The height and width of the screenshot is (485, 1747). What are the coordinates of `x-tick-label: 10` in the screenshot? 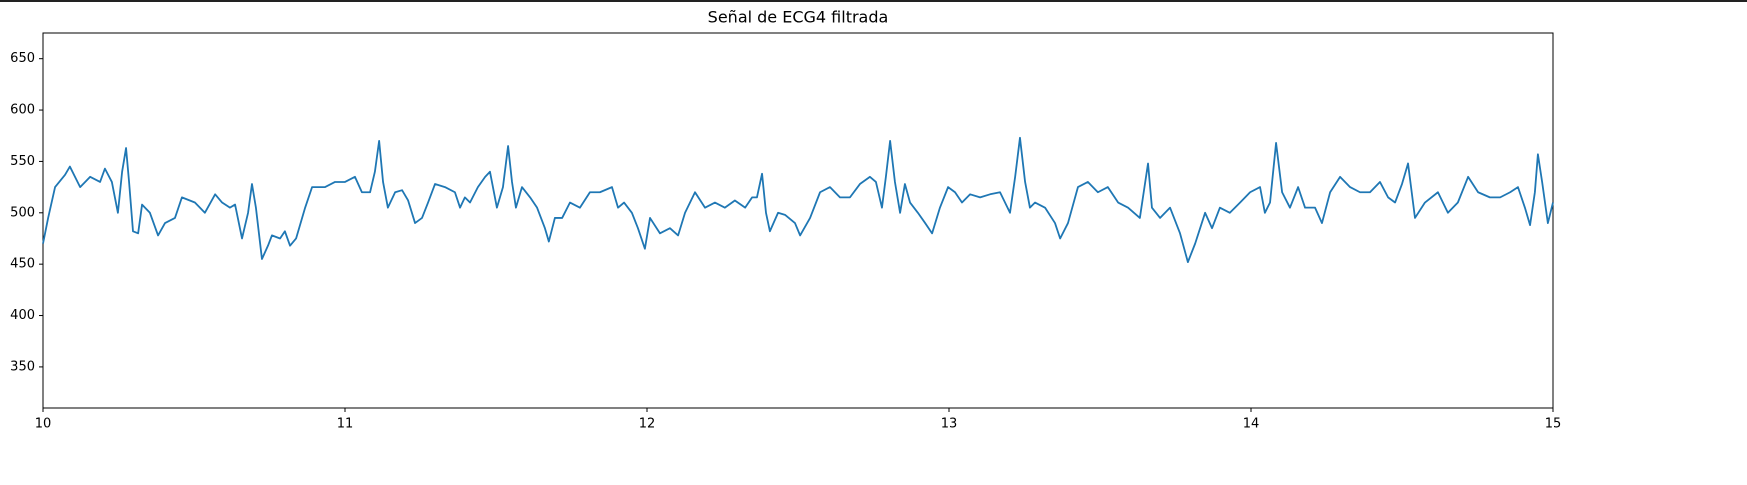 It's located at (43, 424).